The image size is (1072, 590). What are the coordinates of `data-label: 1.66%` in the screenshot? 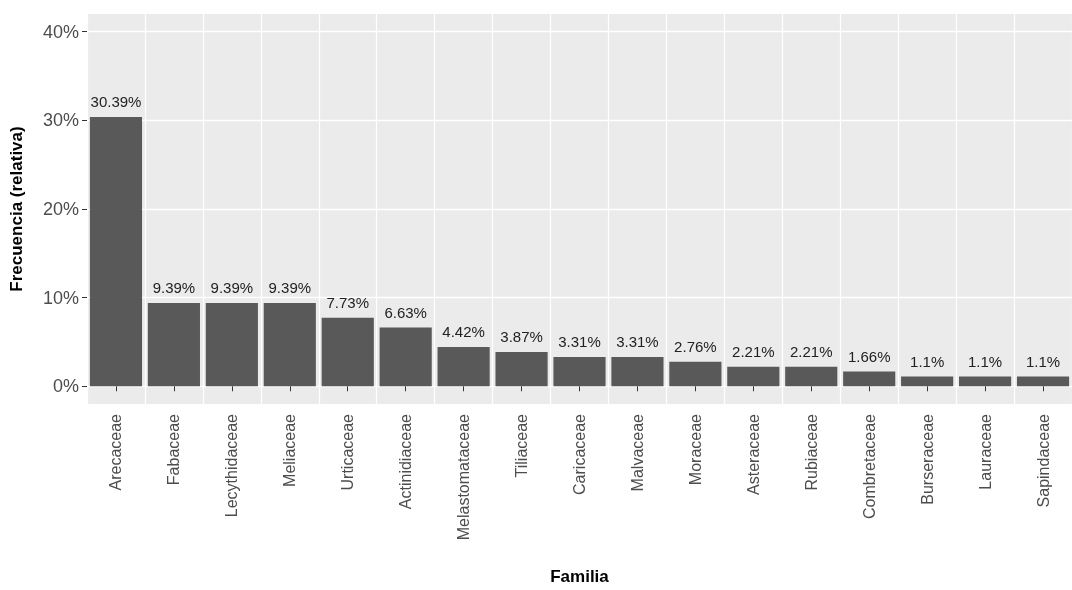 It's located at (869, 356).